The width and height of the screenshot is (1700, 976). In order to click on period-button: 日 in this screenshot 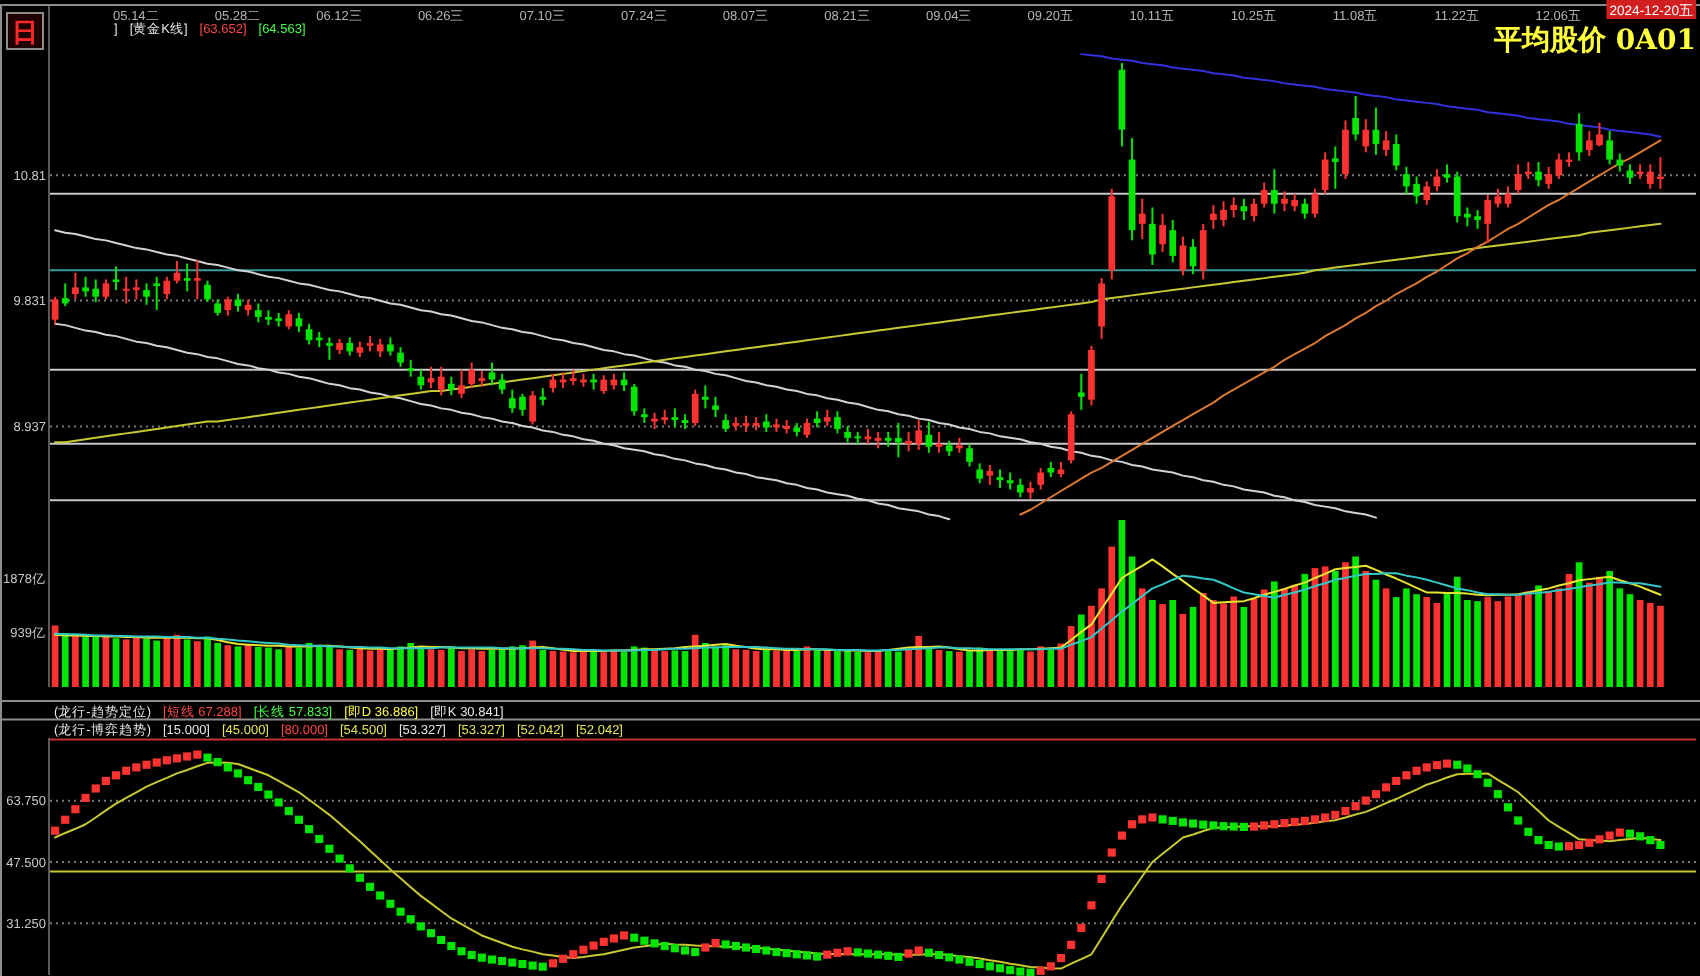, I will do `click(25, 31)`.